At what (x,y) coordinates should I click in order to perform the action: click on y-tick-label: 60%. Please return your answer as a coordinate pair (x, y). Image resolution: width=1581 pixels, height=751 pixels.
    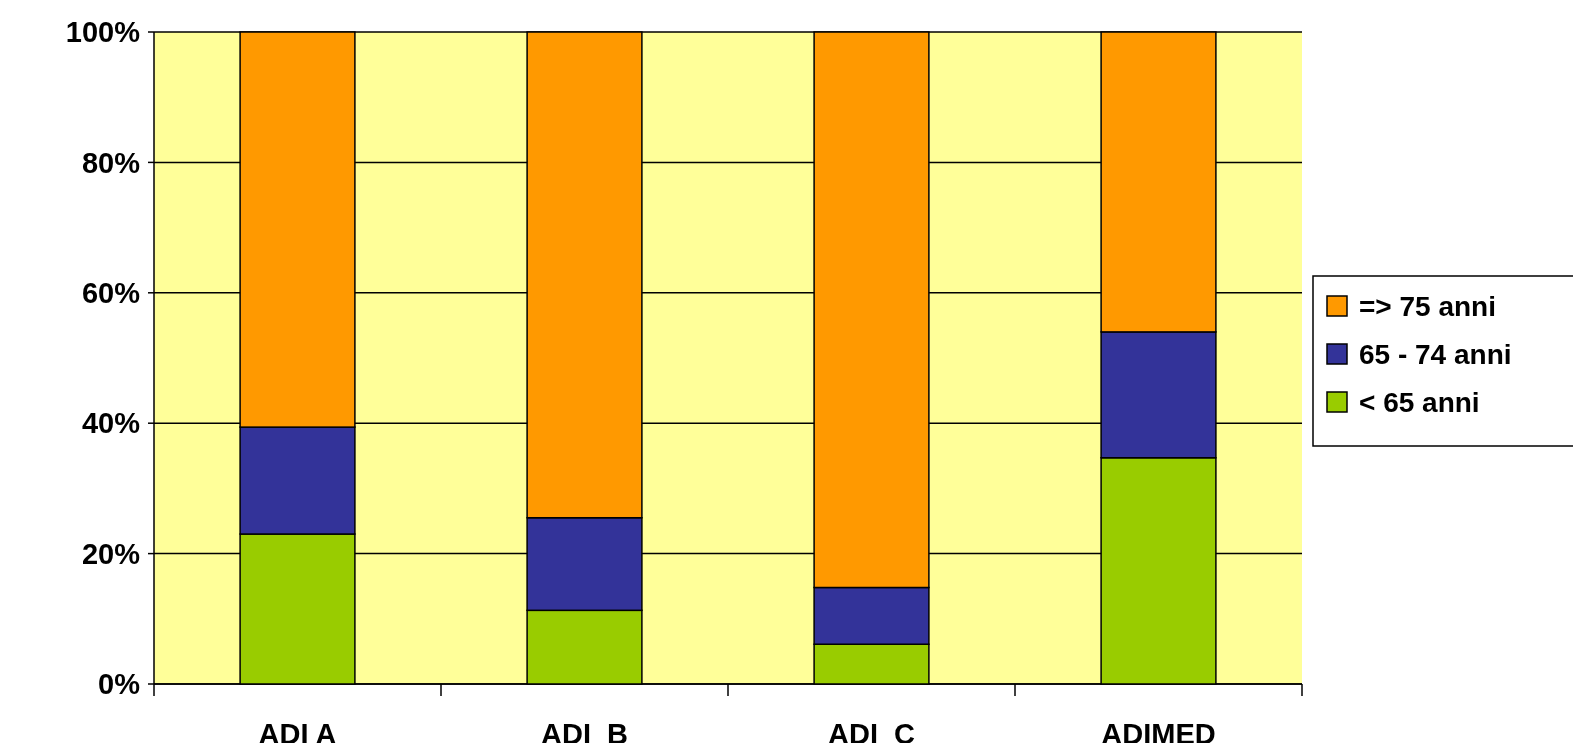
    Looking at the image, I should click on (111, 292).